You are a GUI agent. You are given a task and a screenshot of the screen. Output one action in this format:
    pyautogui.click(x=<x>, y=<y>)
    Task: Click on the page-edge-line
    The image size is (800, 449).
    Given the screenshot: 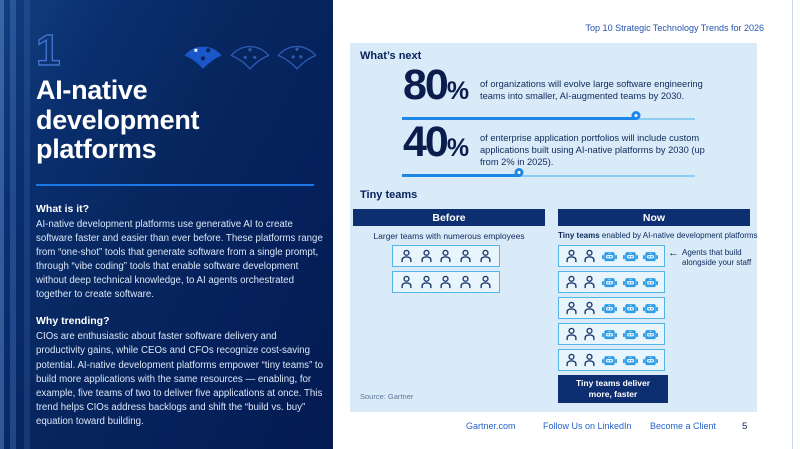 What is the action you would take?
    pyautogui.click(x=792, y=224)
    